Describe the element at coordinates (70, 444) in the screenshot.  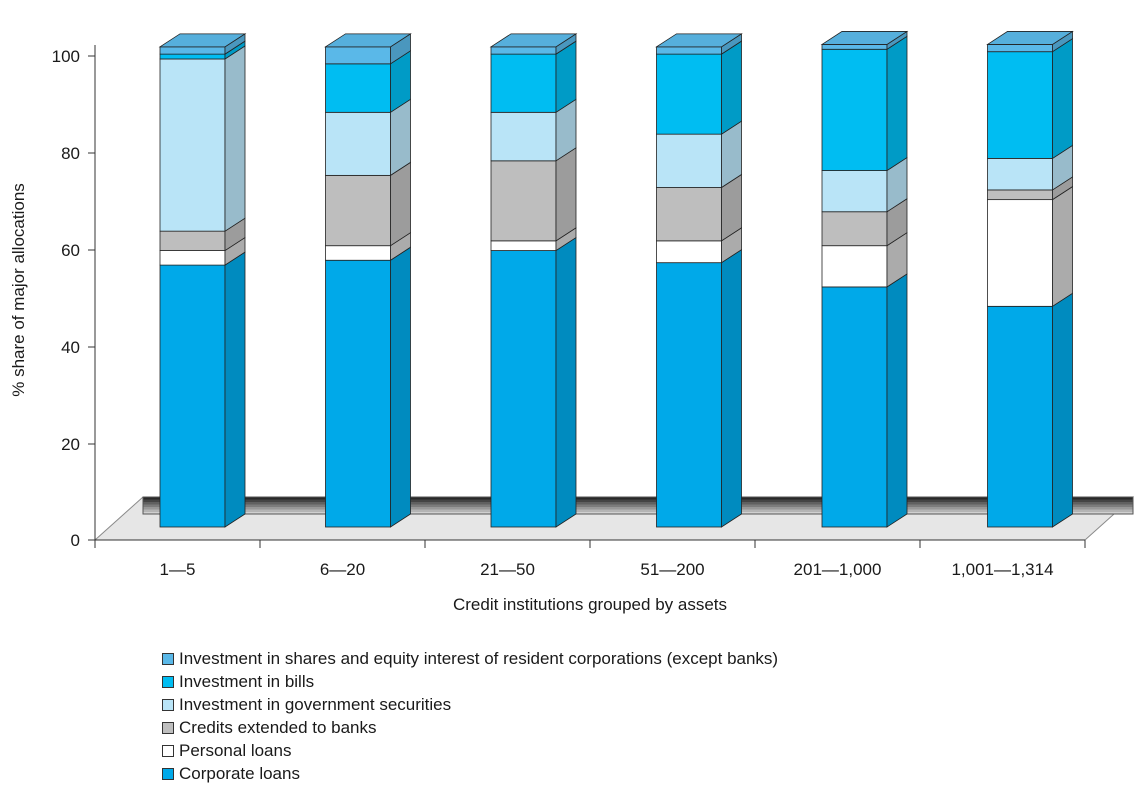
I see `y-tick-label: 20` at that location.